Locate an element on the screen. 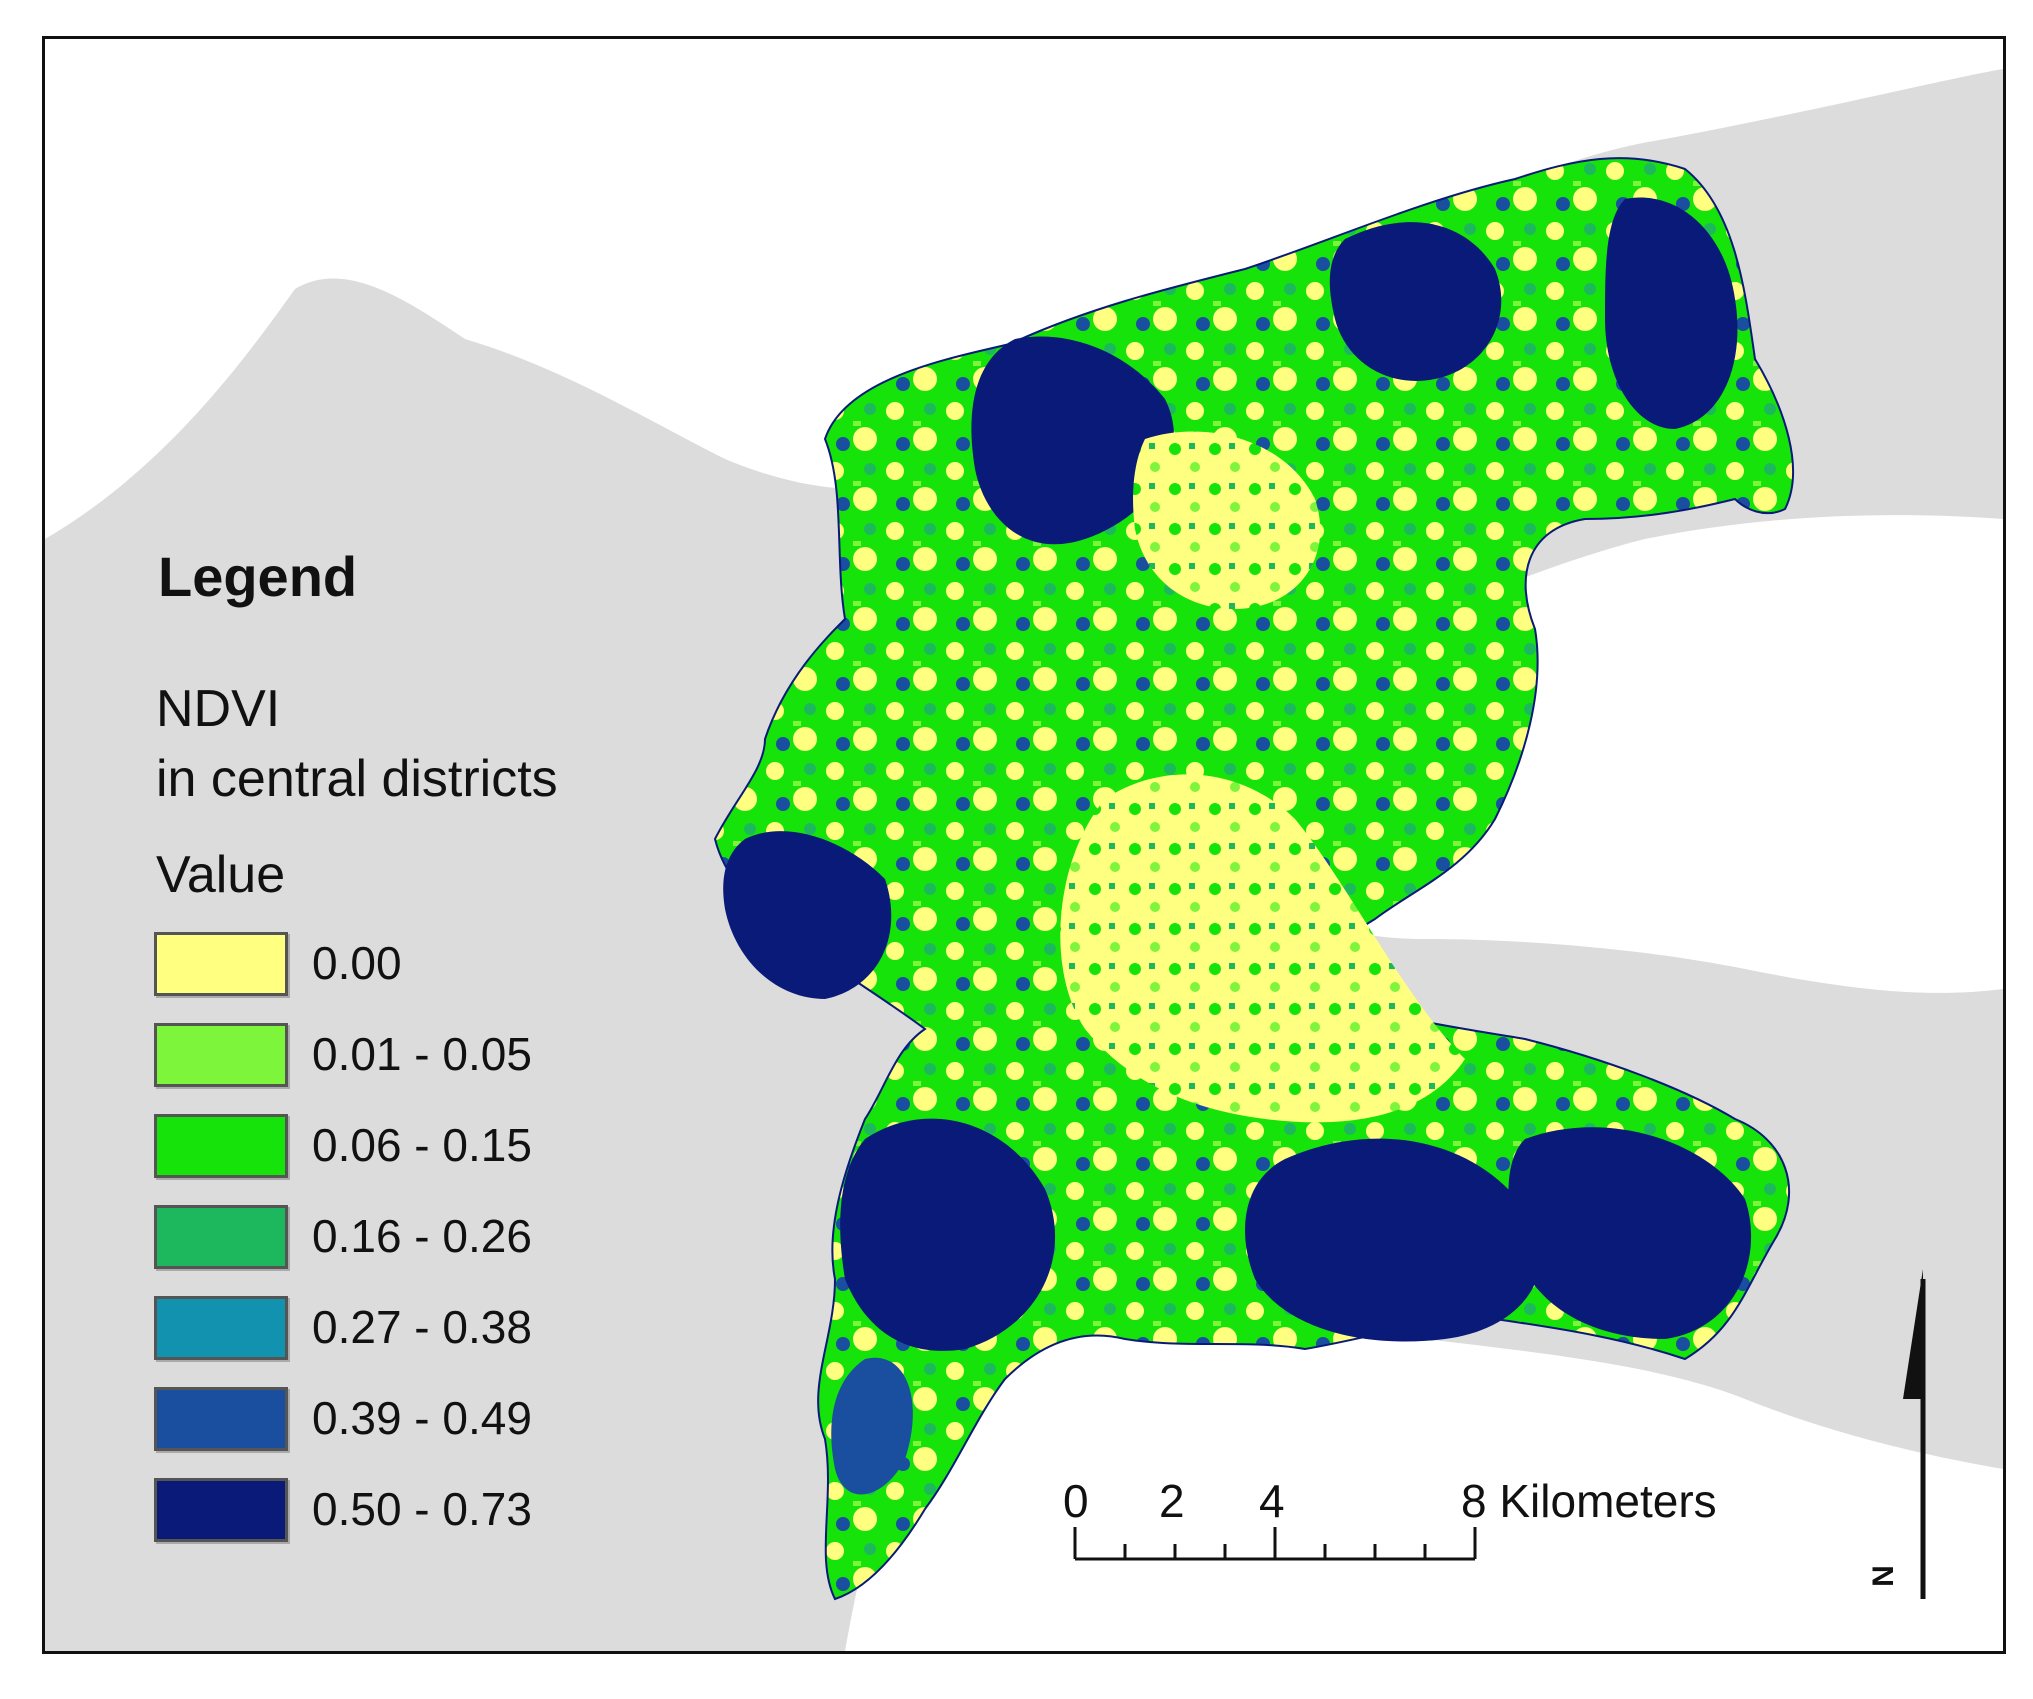 Image resolution: width=2033 pixels, height=1699 pixels. legend-item-label: 0.00 is located at coordinates (357, 963).